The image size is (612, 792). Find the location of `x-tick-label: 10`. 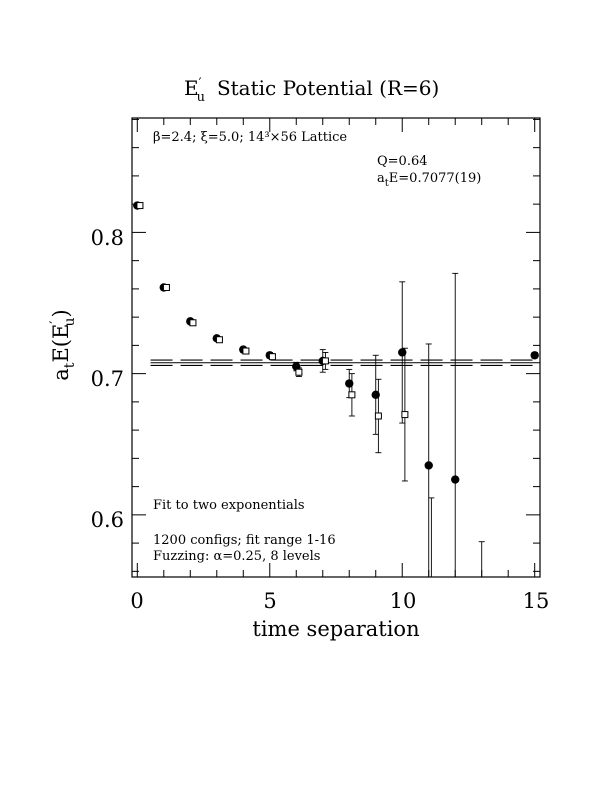

x-tick-label: 10 is located at coordinates (403, 601).